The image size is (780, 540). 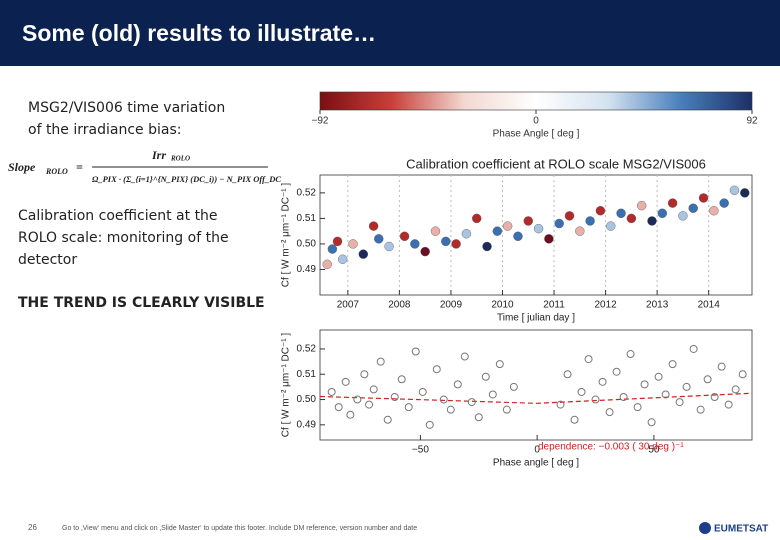 What do you see at coordinates (536, 134) in the screenshot?
I see `colorbar-label: Phase Angle [ deg ]` at bounding box center [536, 134].